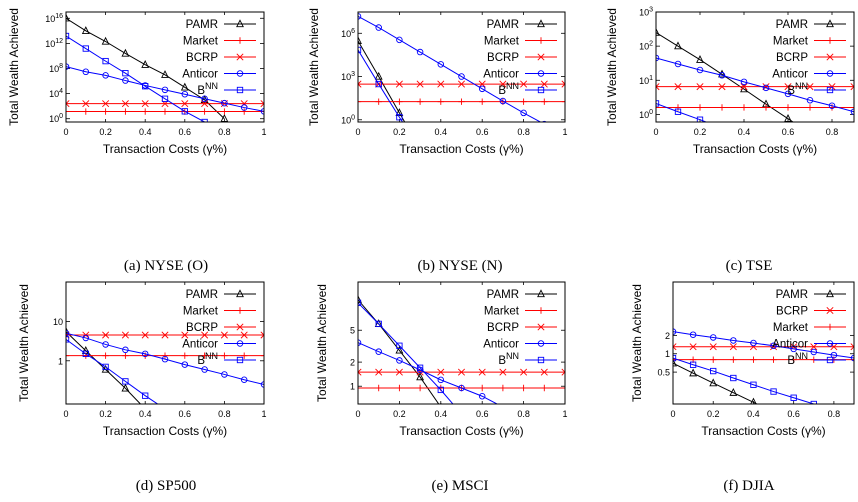 The image size is (858, 502). I want to click on tick-exponent: 0, so click(61, 116).